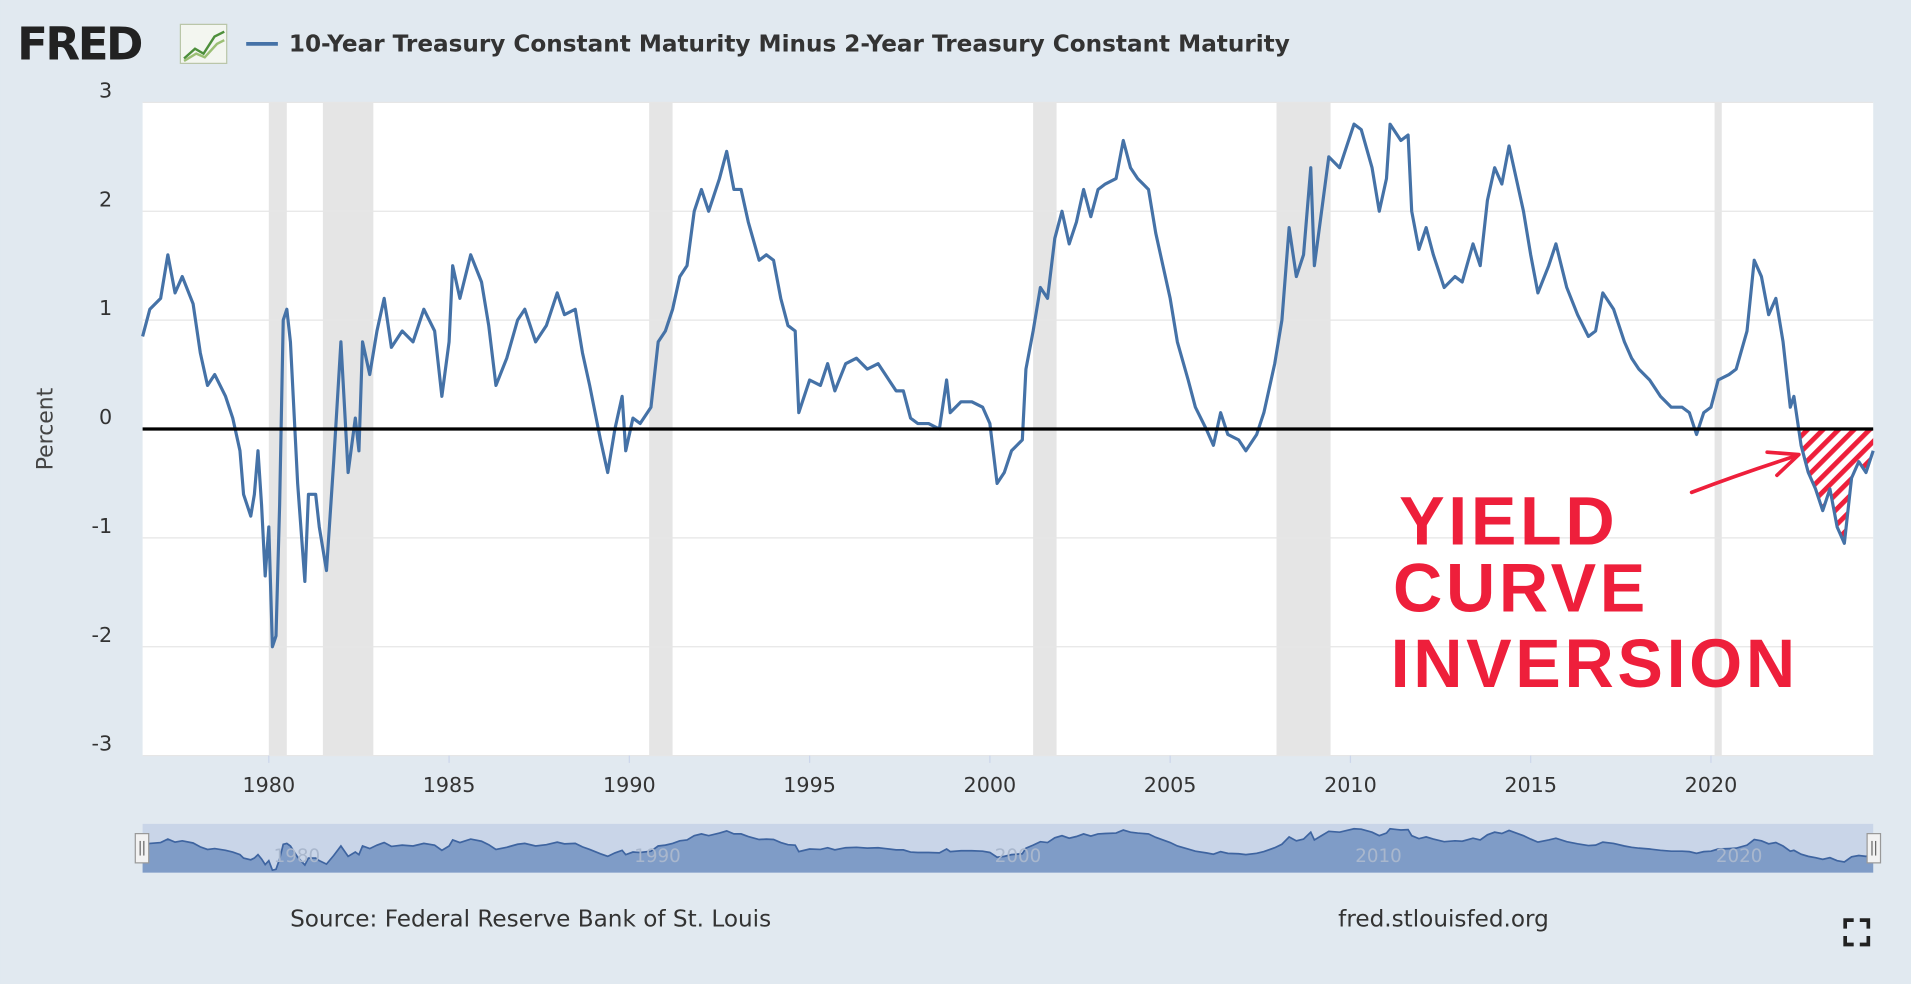  Describe the element at coordinates (657, 856) in the screenshot. I see `navigator-tick-label: 1990` at that location.